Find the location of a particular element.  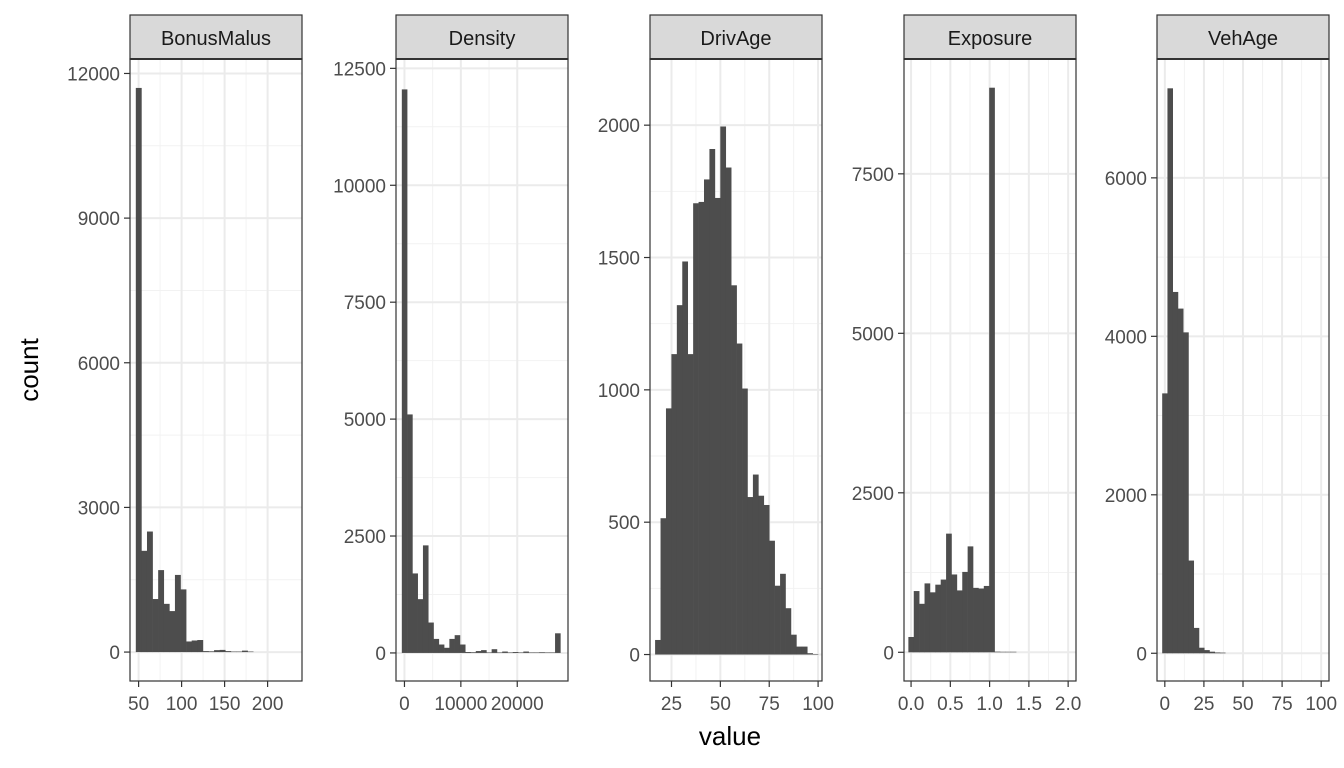

x-tick-label: 150 is located at coordinates (225, 704).